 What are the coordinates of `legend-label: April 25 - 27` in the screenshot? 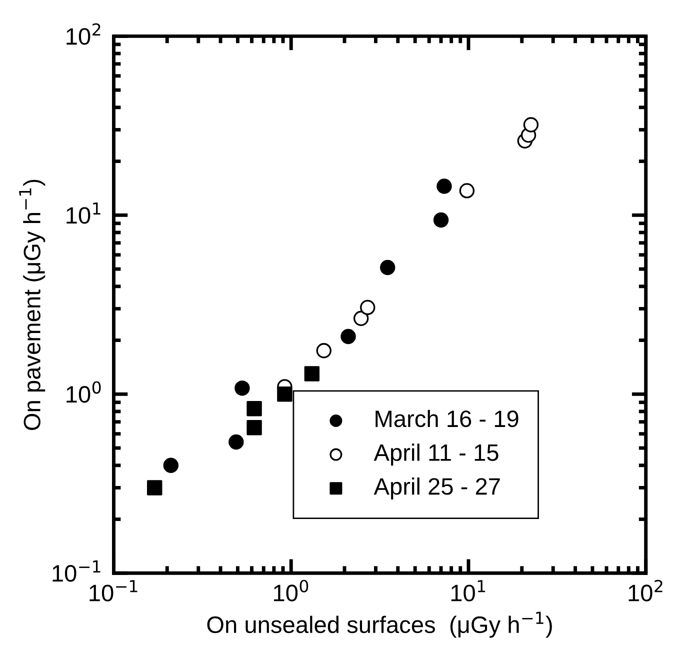 It's located at (437, 488).